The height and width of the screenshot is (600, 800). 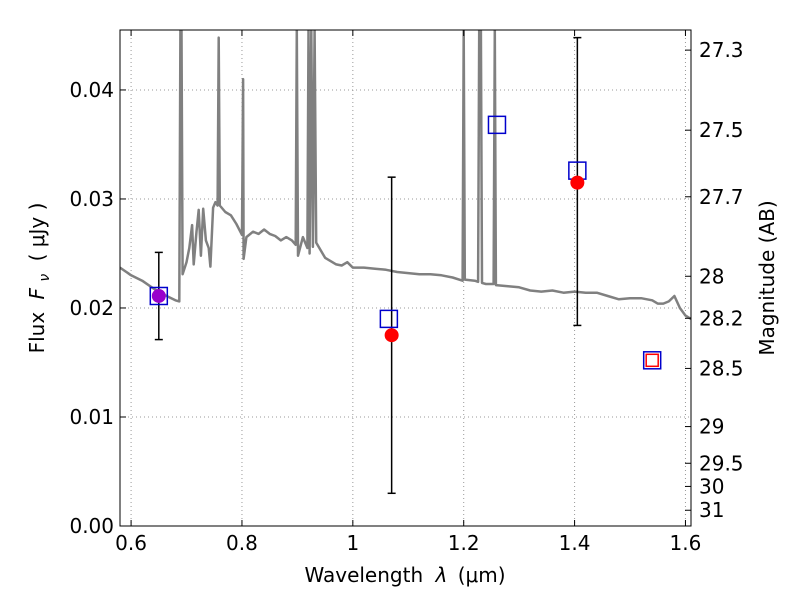 What do you see at coordinates (721, 463) in the screenshot?
I see `magnitude-tick-label: 29.5` at bounding box center [721, 463].